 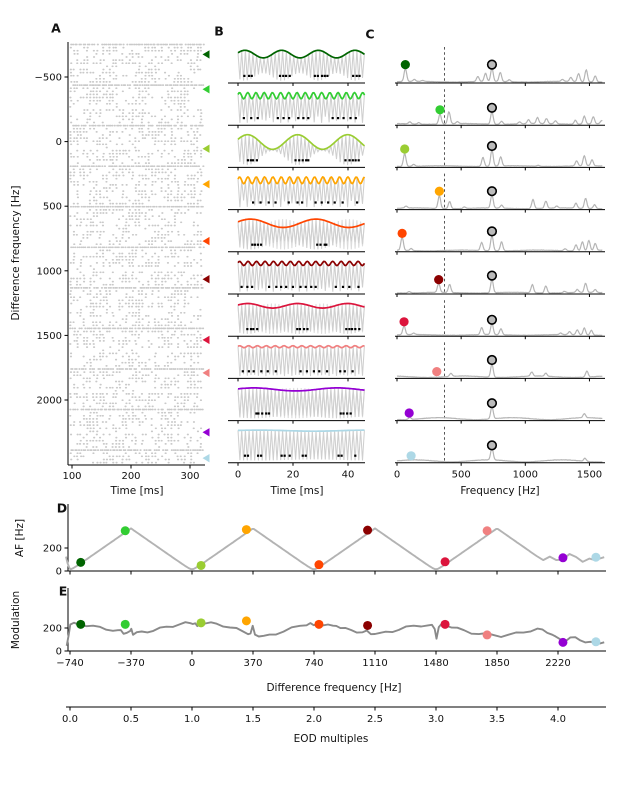 I want to click on modulation-dot-darkred, so click(x=368, y=625).